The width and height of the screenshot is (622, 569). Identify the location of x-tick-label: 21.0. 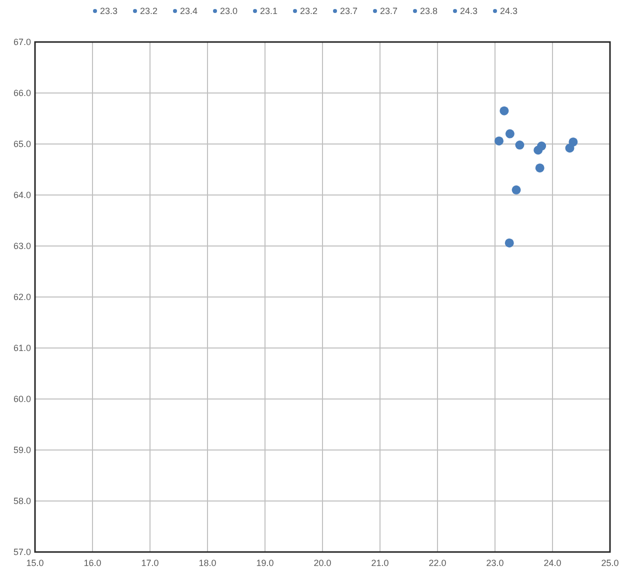
(380, 563).